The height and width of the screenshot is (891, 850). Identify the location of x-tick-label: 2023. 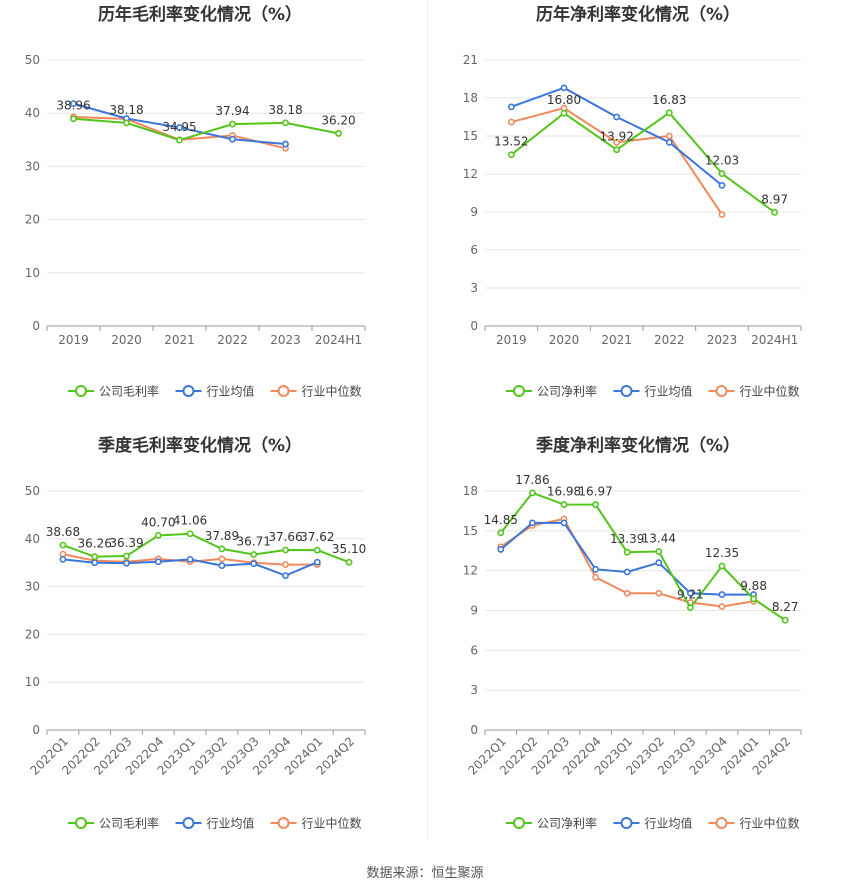
(285, 340).